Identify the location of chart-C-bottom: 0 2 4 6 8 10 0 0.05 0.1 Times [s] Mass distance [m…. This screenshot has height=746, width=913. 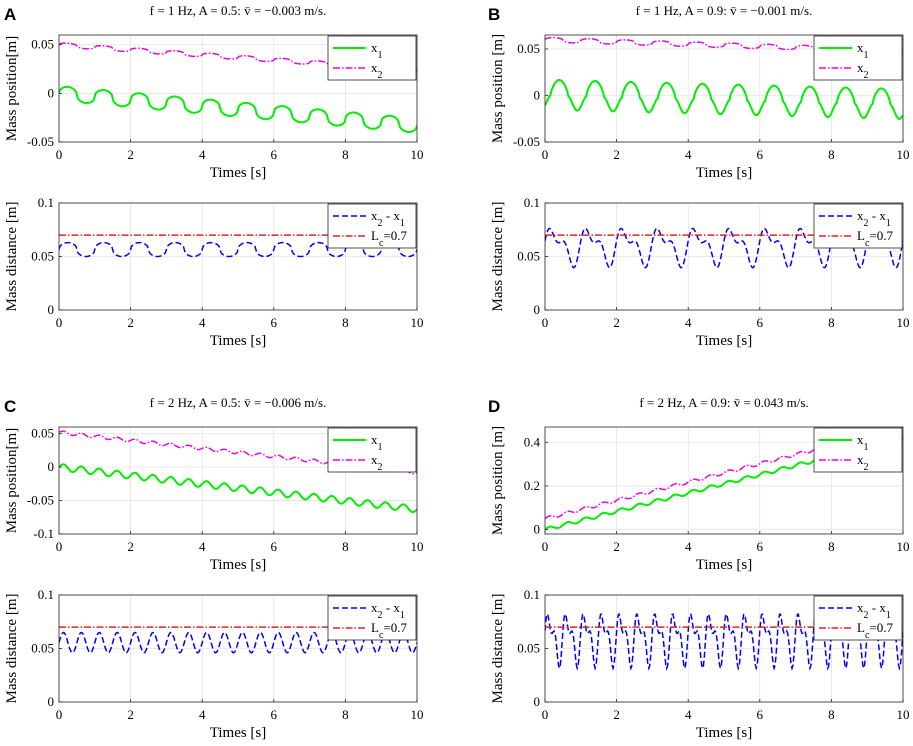
(214, 664).